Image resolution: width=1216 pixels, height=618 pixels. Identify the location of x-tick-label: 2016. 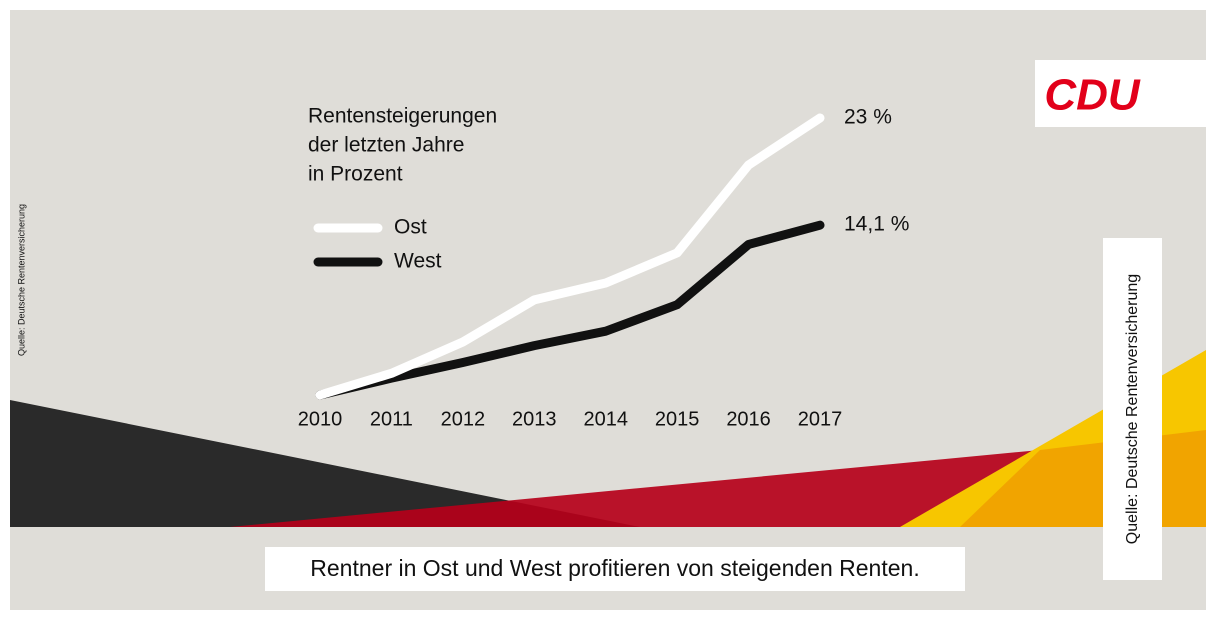
(748, 419).